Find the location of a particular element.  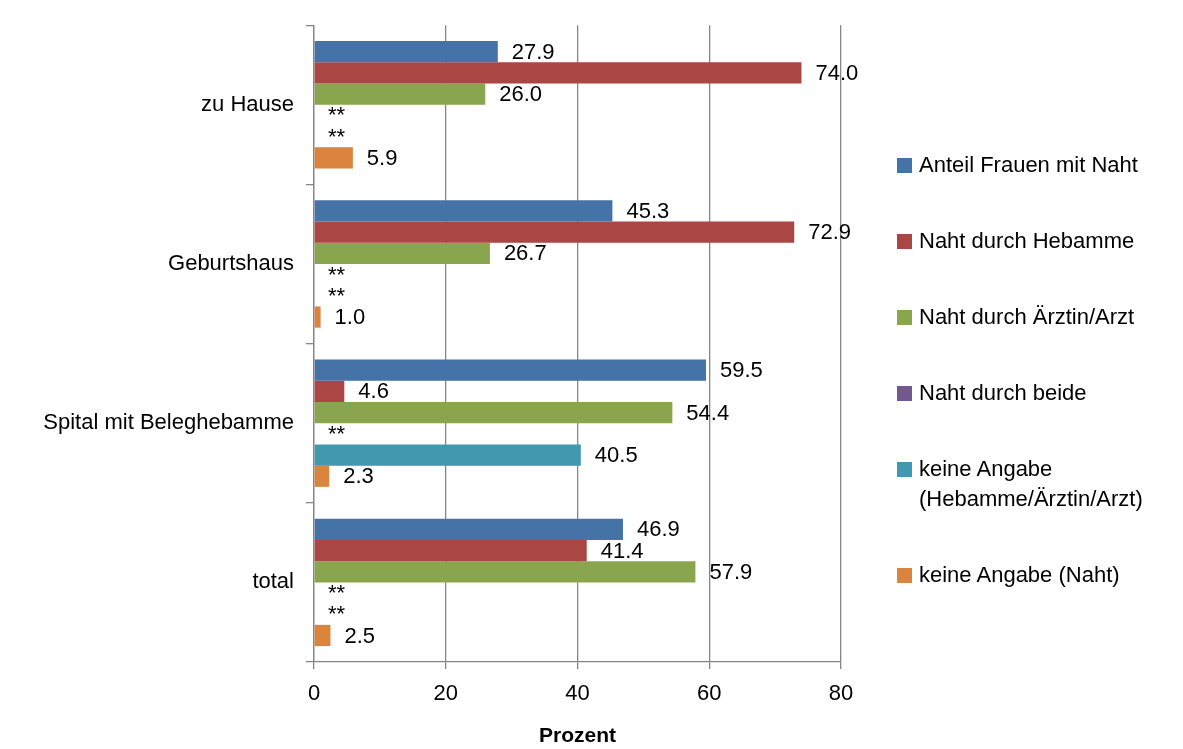

data-label: 40.5 is located at coordinates (616, 455).